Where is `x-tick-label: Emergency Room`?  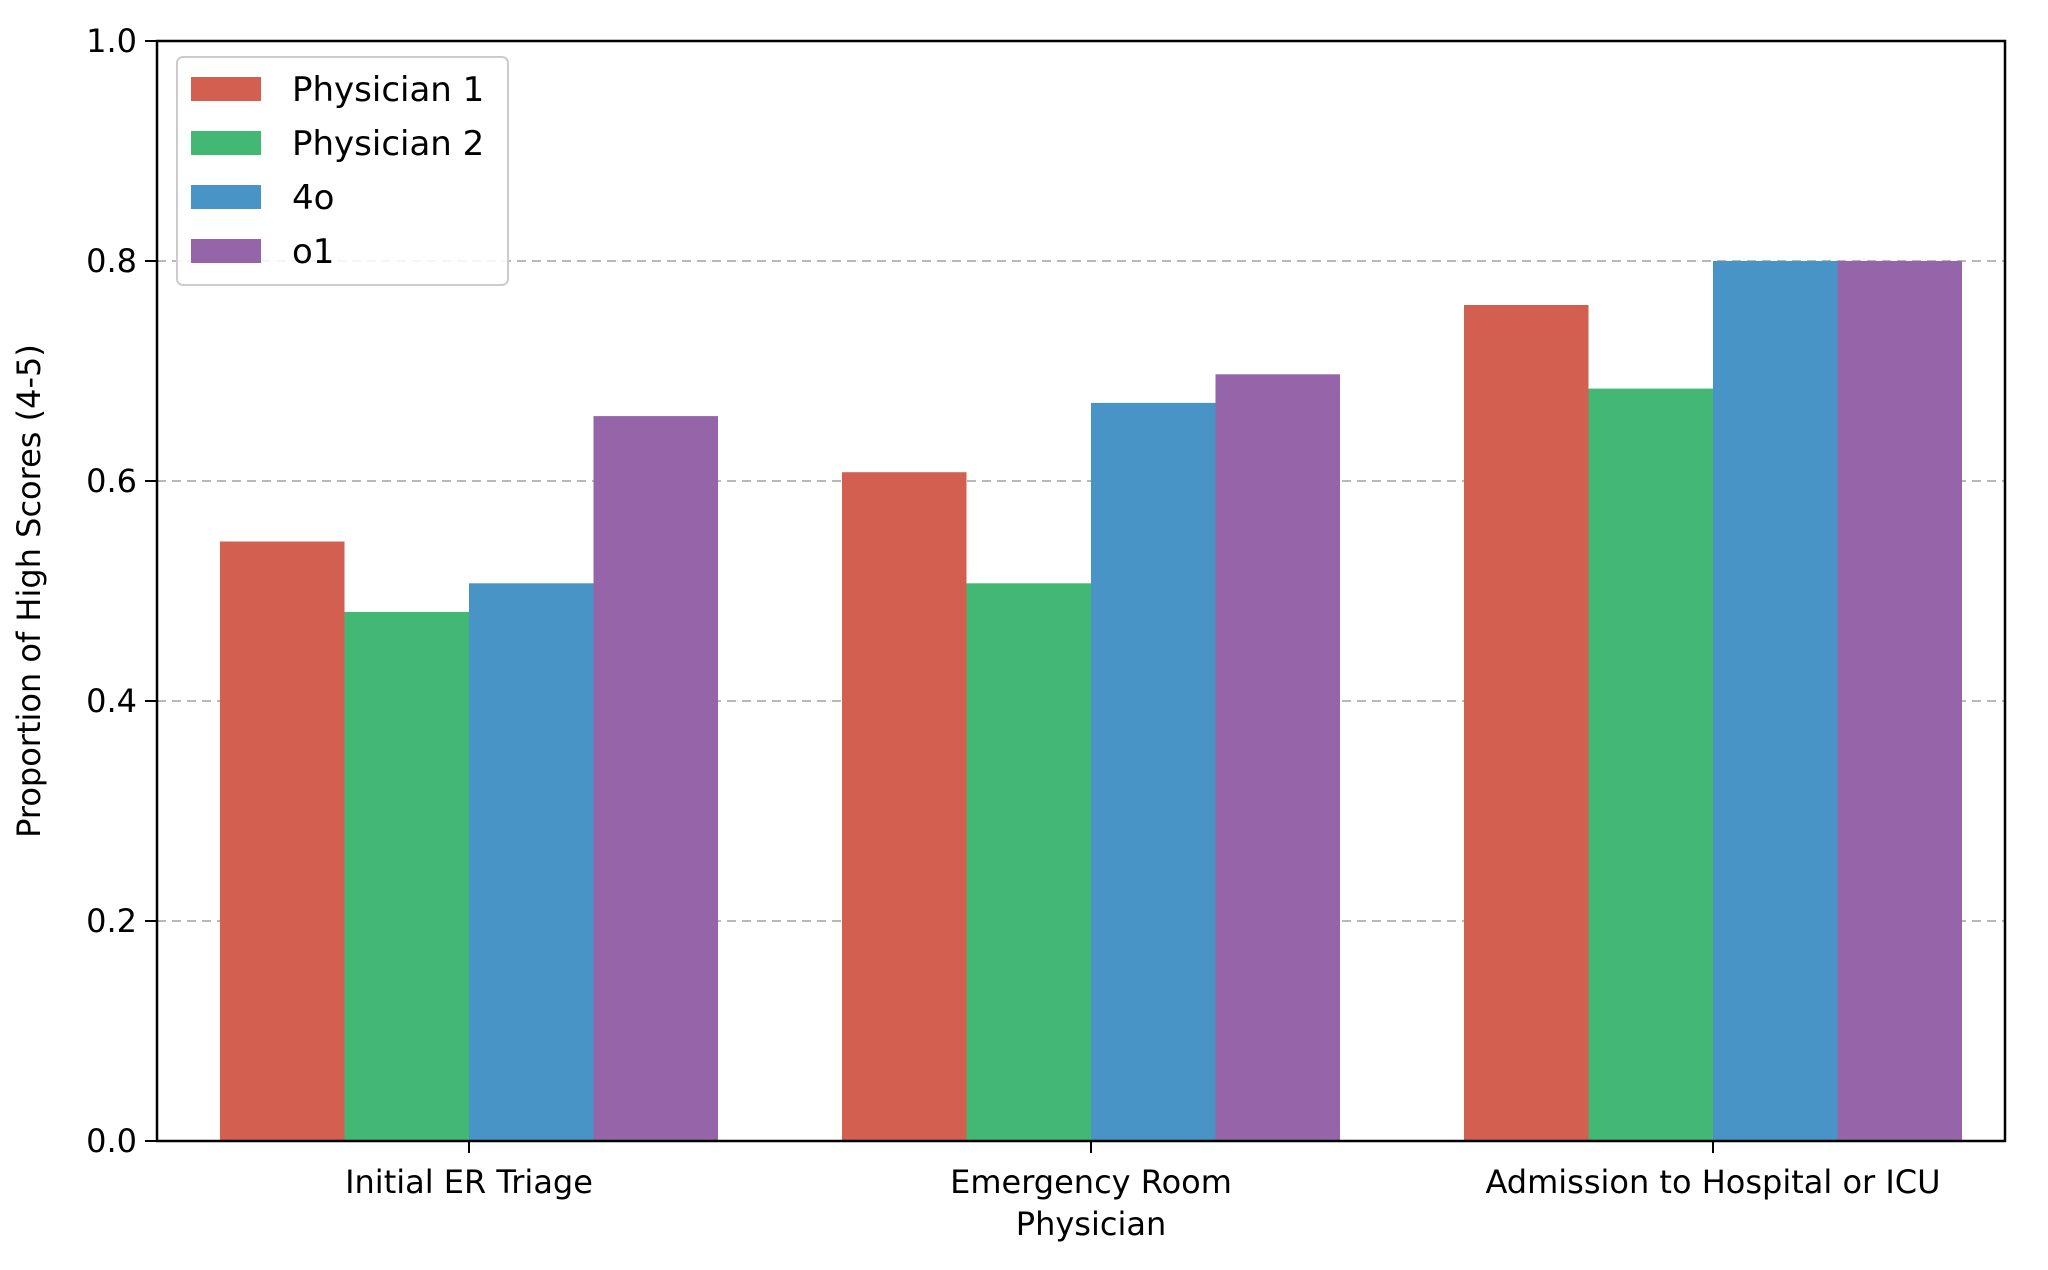 x-tick-label: Emergency Room is located at coordinates (1091, 1182).